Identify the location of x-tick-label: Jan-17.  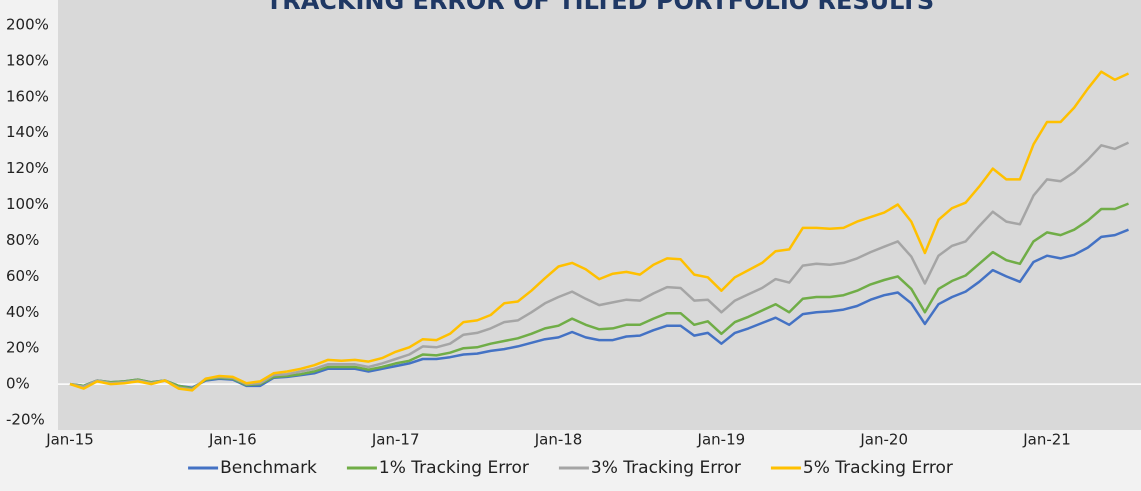
(395, 440).